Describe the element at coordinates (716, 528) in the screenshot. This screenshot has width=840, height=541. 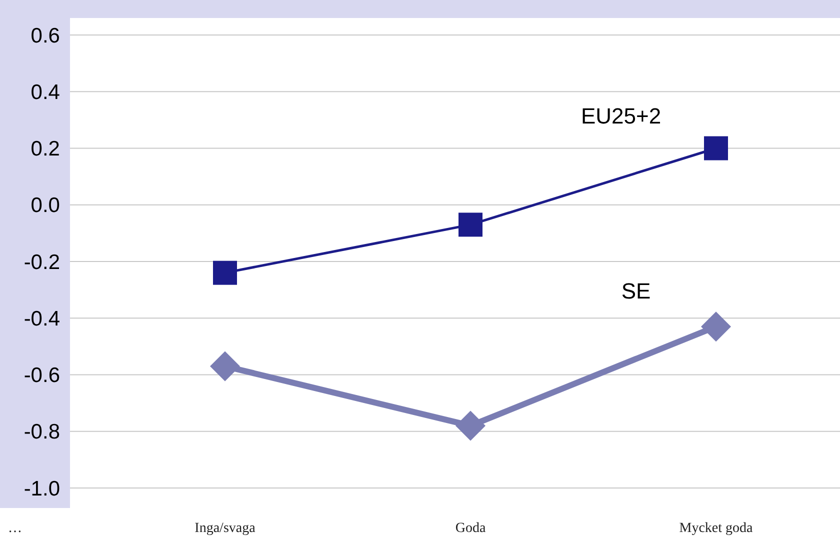
I see `x-tick-label: Mycket goda` at that location.